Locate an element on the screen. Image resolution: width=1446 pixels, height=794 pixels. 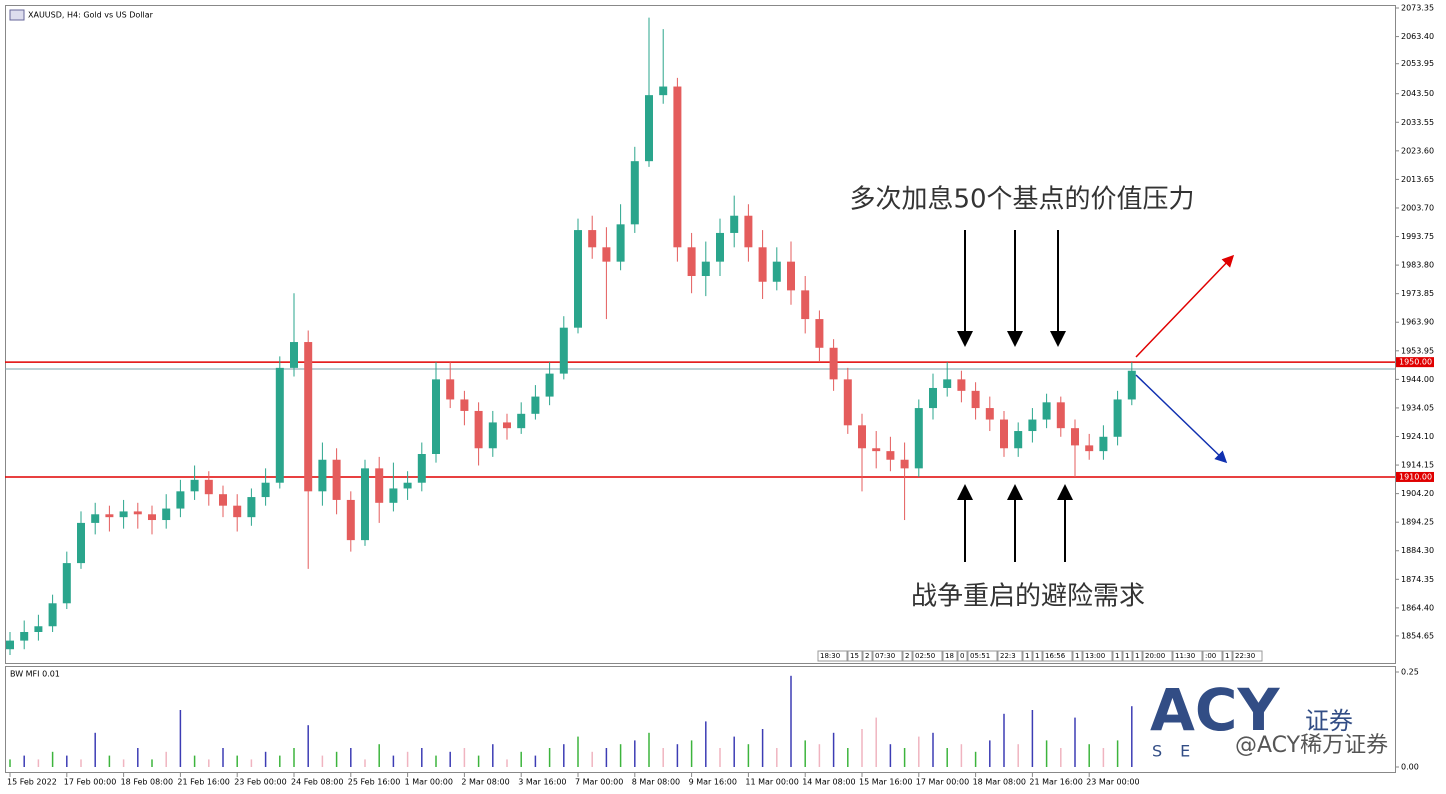
arrow is located at coordinates (1185, 306).